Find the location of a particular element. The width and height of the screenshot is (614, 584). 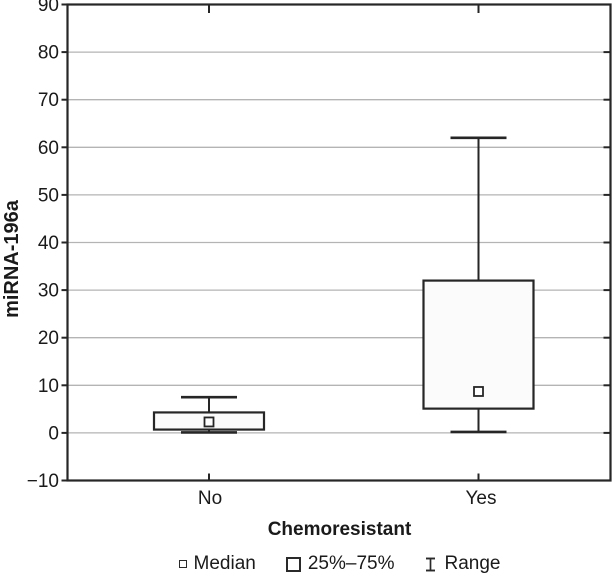

median-marker-icon is located at coordinates (182, 564).